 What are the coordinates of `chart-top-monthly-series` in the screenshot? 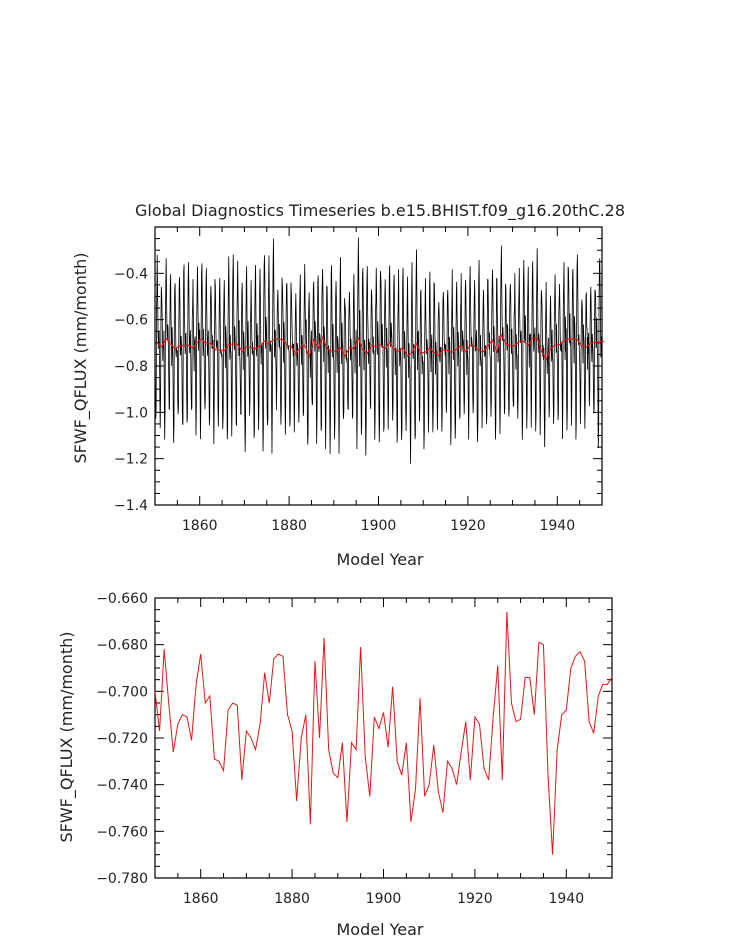 It's located at (378, 350).